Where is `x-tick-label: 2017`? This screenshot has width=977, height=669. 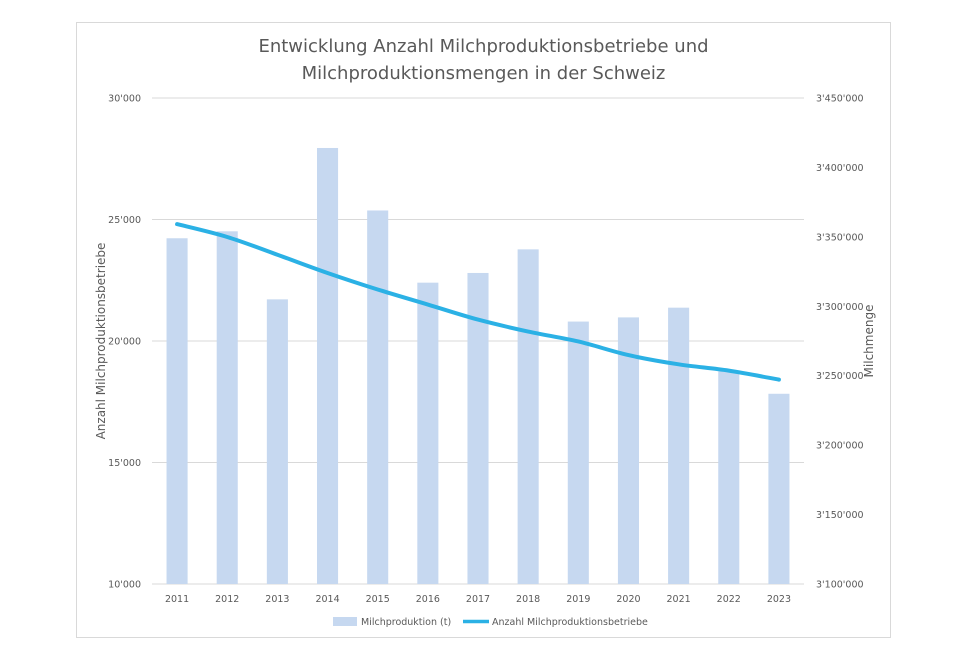
x-tick-label: 2017 is located at coordinates (478, 599).